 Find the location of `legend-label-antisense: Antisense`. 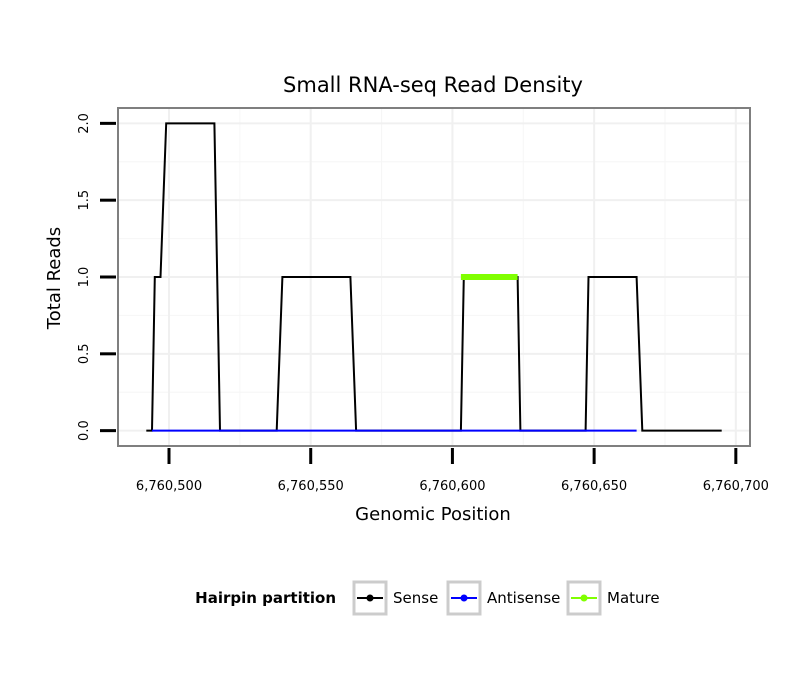

legend-label-antisense: Antisense is located at coordinates (523, 598).